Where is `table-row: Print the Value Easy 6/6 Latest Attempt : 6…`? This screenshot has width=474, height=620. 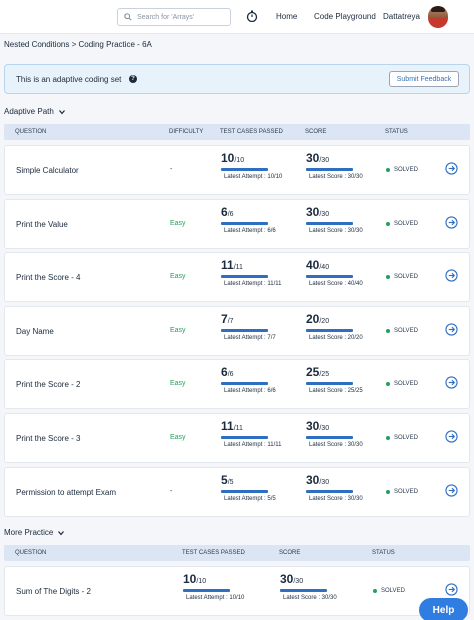
table-row: Print the Value Easy 6/6 Latest Attempt : 6… is located at coordinates (237, 223).